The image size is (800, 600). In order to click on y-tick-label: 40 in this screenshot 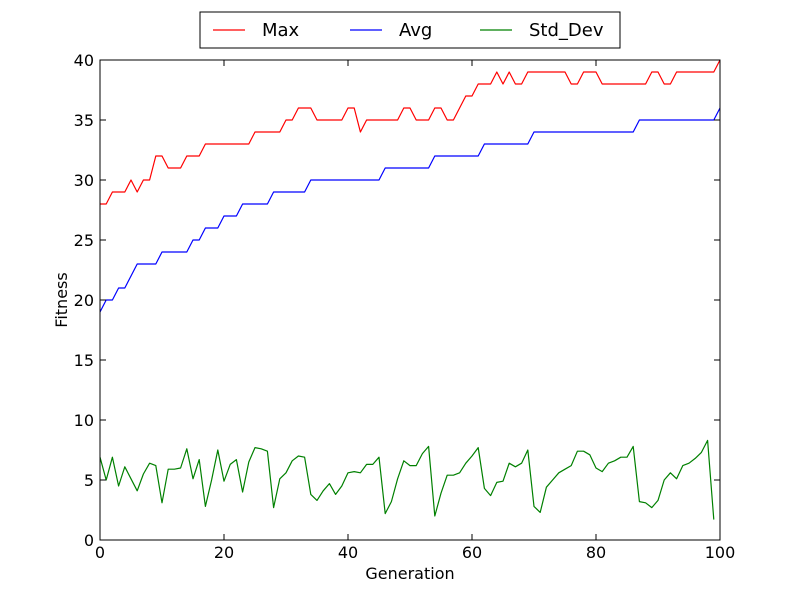, I will do `click(84, 60)`.